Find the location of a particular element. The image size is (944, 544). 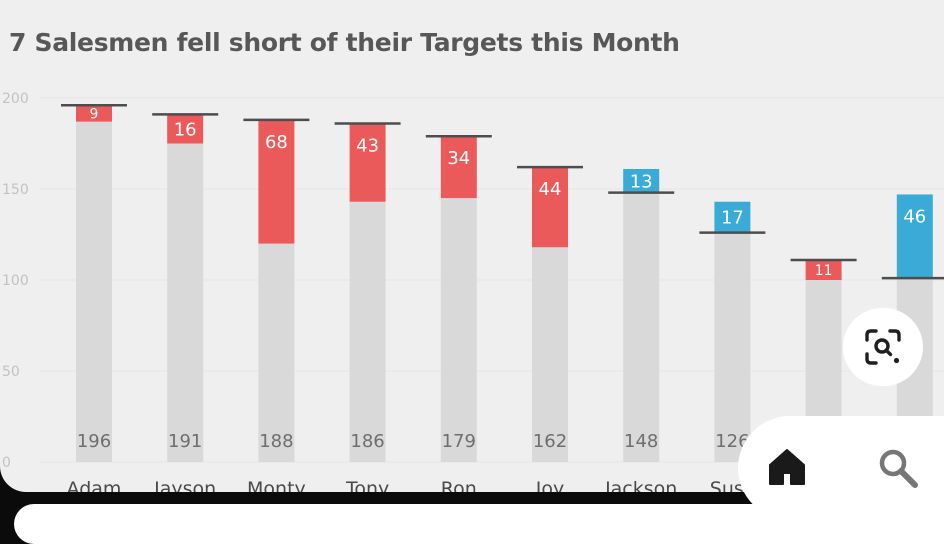

lens-search-icon is located at coordinates (883, 347).